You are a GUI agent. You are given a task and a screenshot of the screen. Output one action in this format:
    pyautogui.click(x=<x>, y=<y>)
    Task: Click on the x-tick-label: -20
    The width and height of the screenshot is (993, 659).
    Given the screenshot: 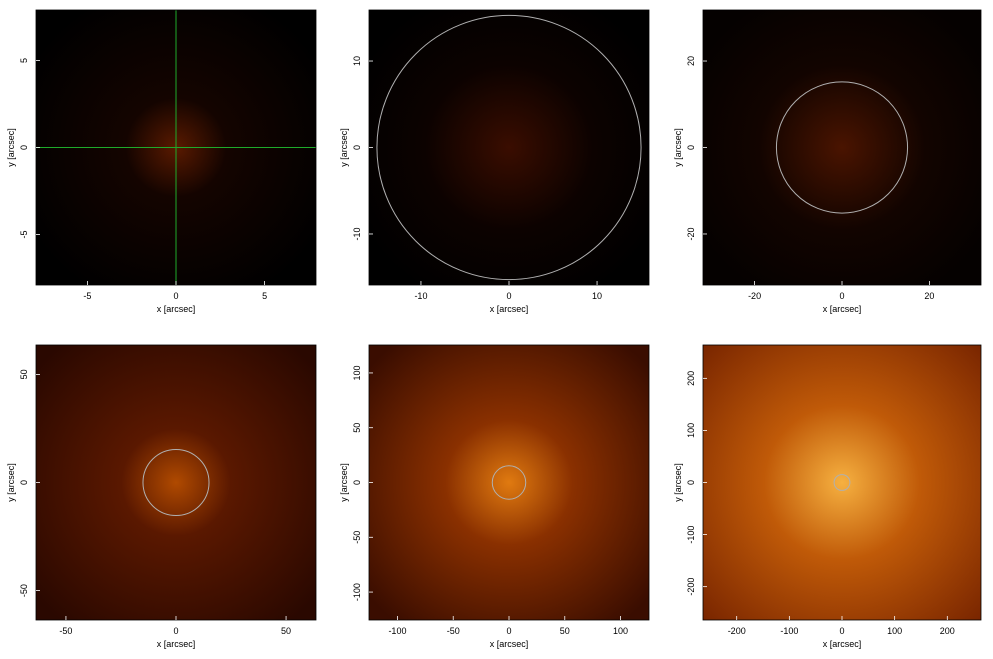 What is the action you would take?
    pyautogui.click(x=754, y=296)
    